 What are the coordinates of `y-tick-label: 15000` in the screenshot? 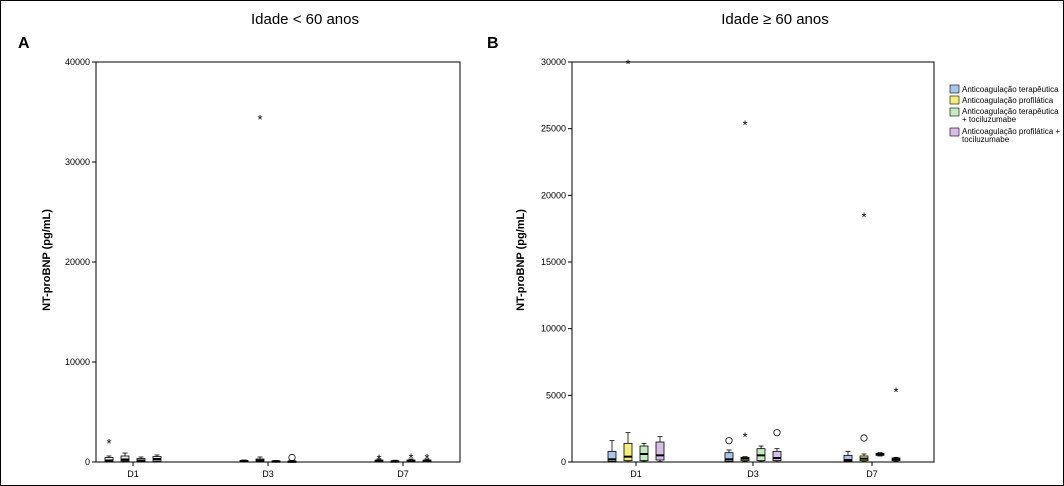 It's located at (553, 262).